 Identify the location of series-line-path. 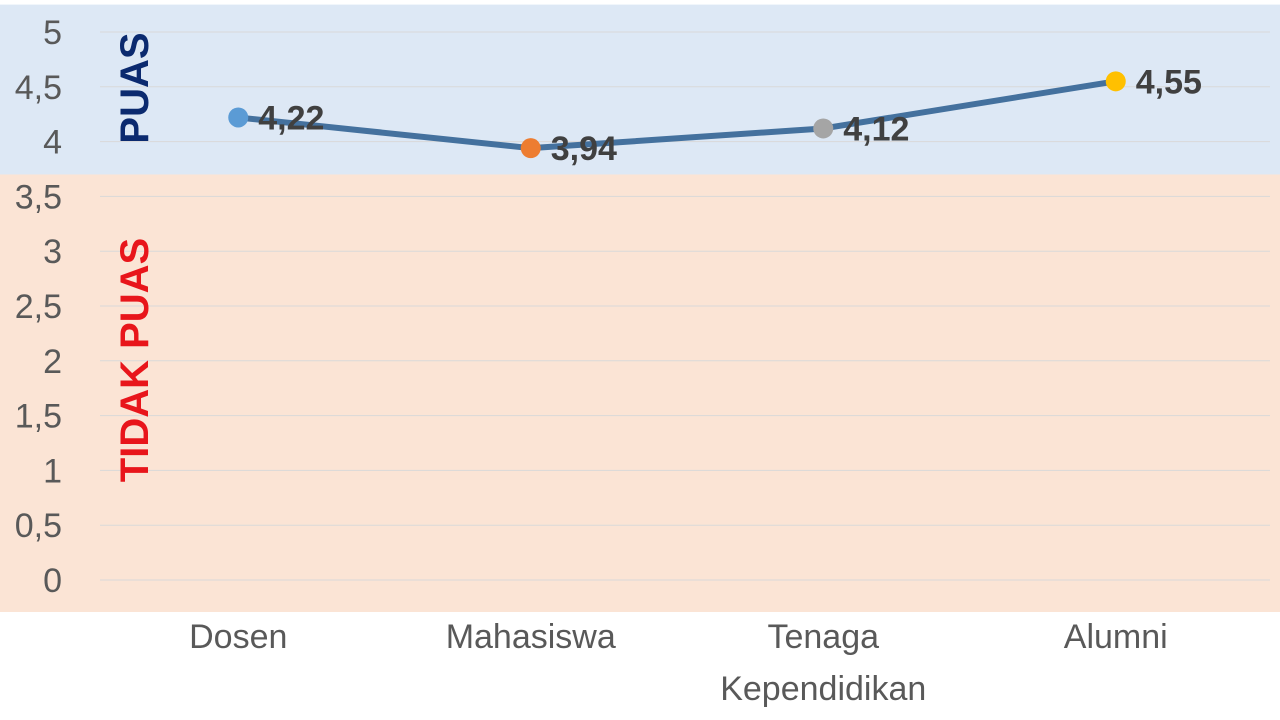
(677, 115).